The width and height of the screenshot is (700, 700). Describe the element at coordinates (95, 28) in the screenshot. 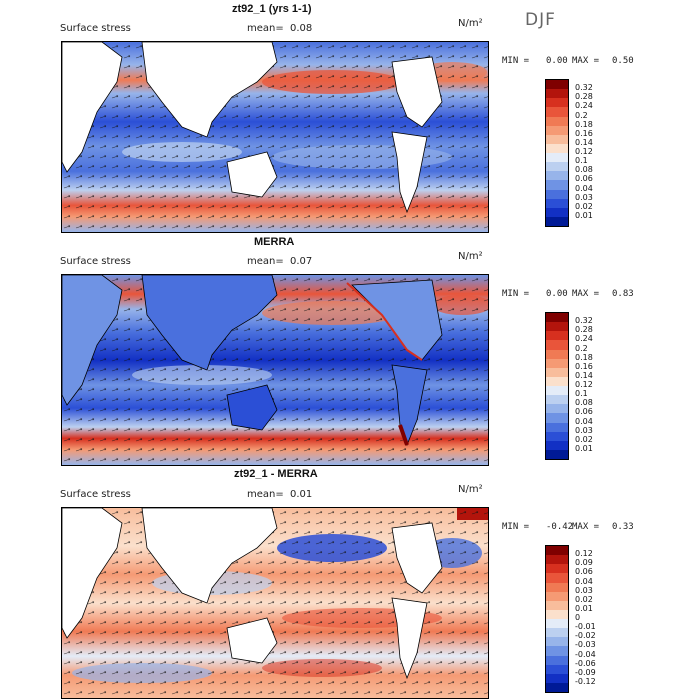

I see `panel-1-variable: Surface stress` at that location.